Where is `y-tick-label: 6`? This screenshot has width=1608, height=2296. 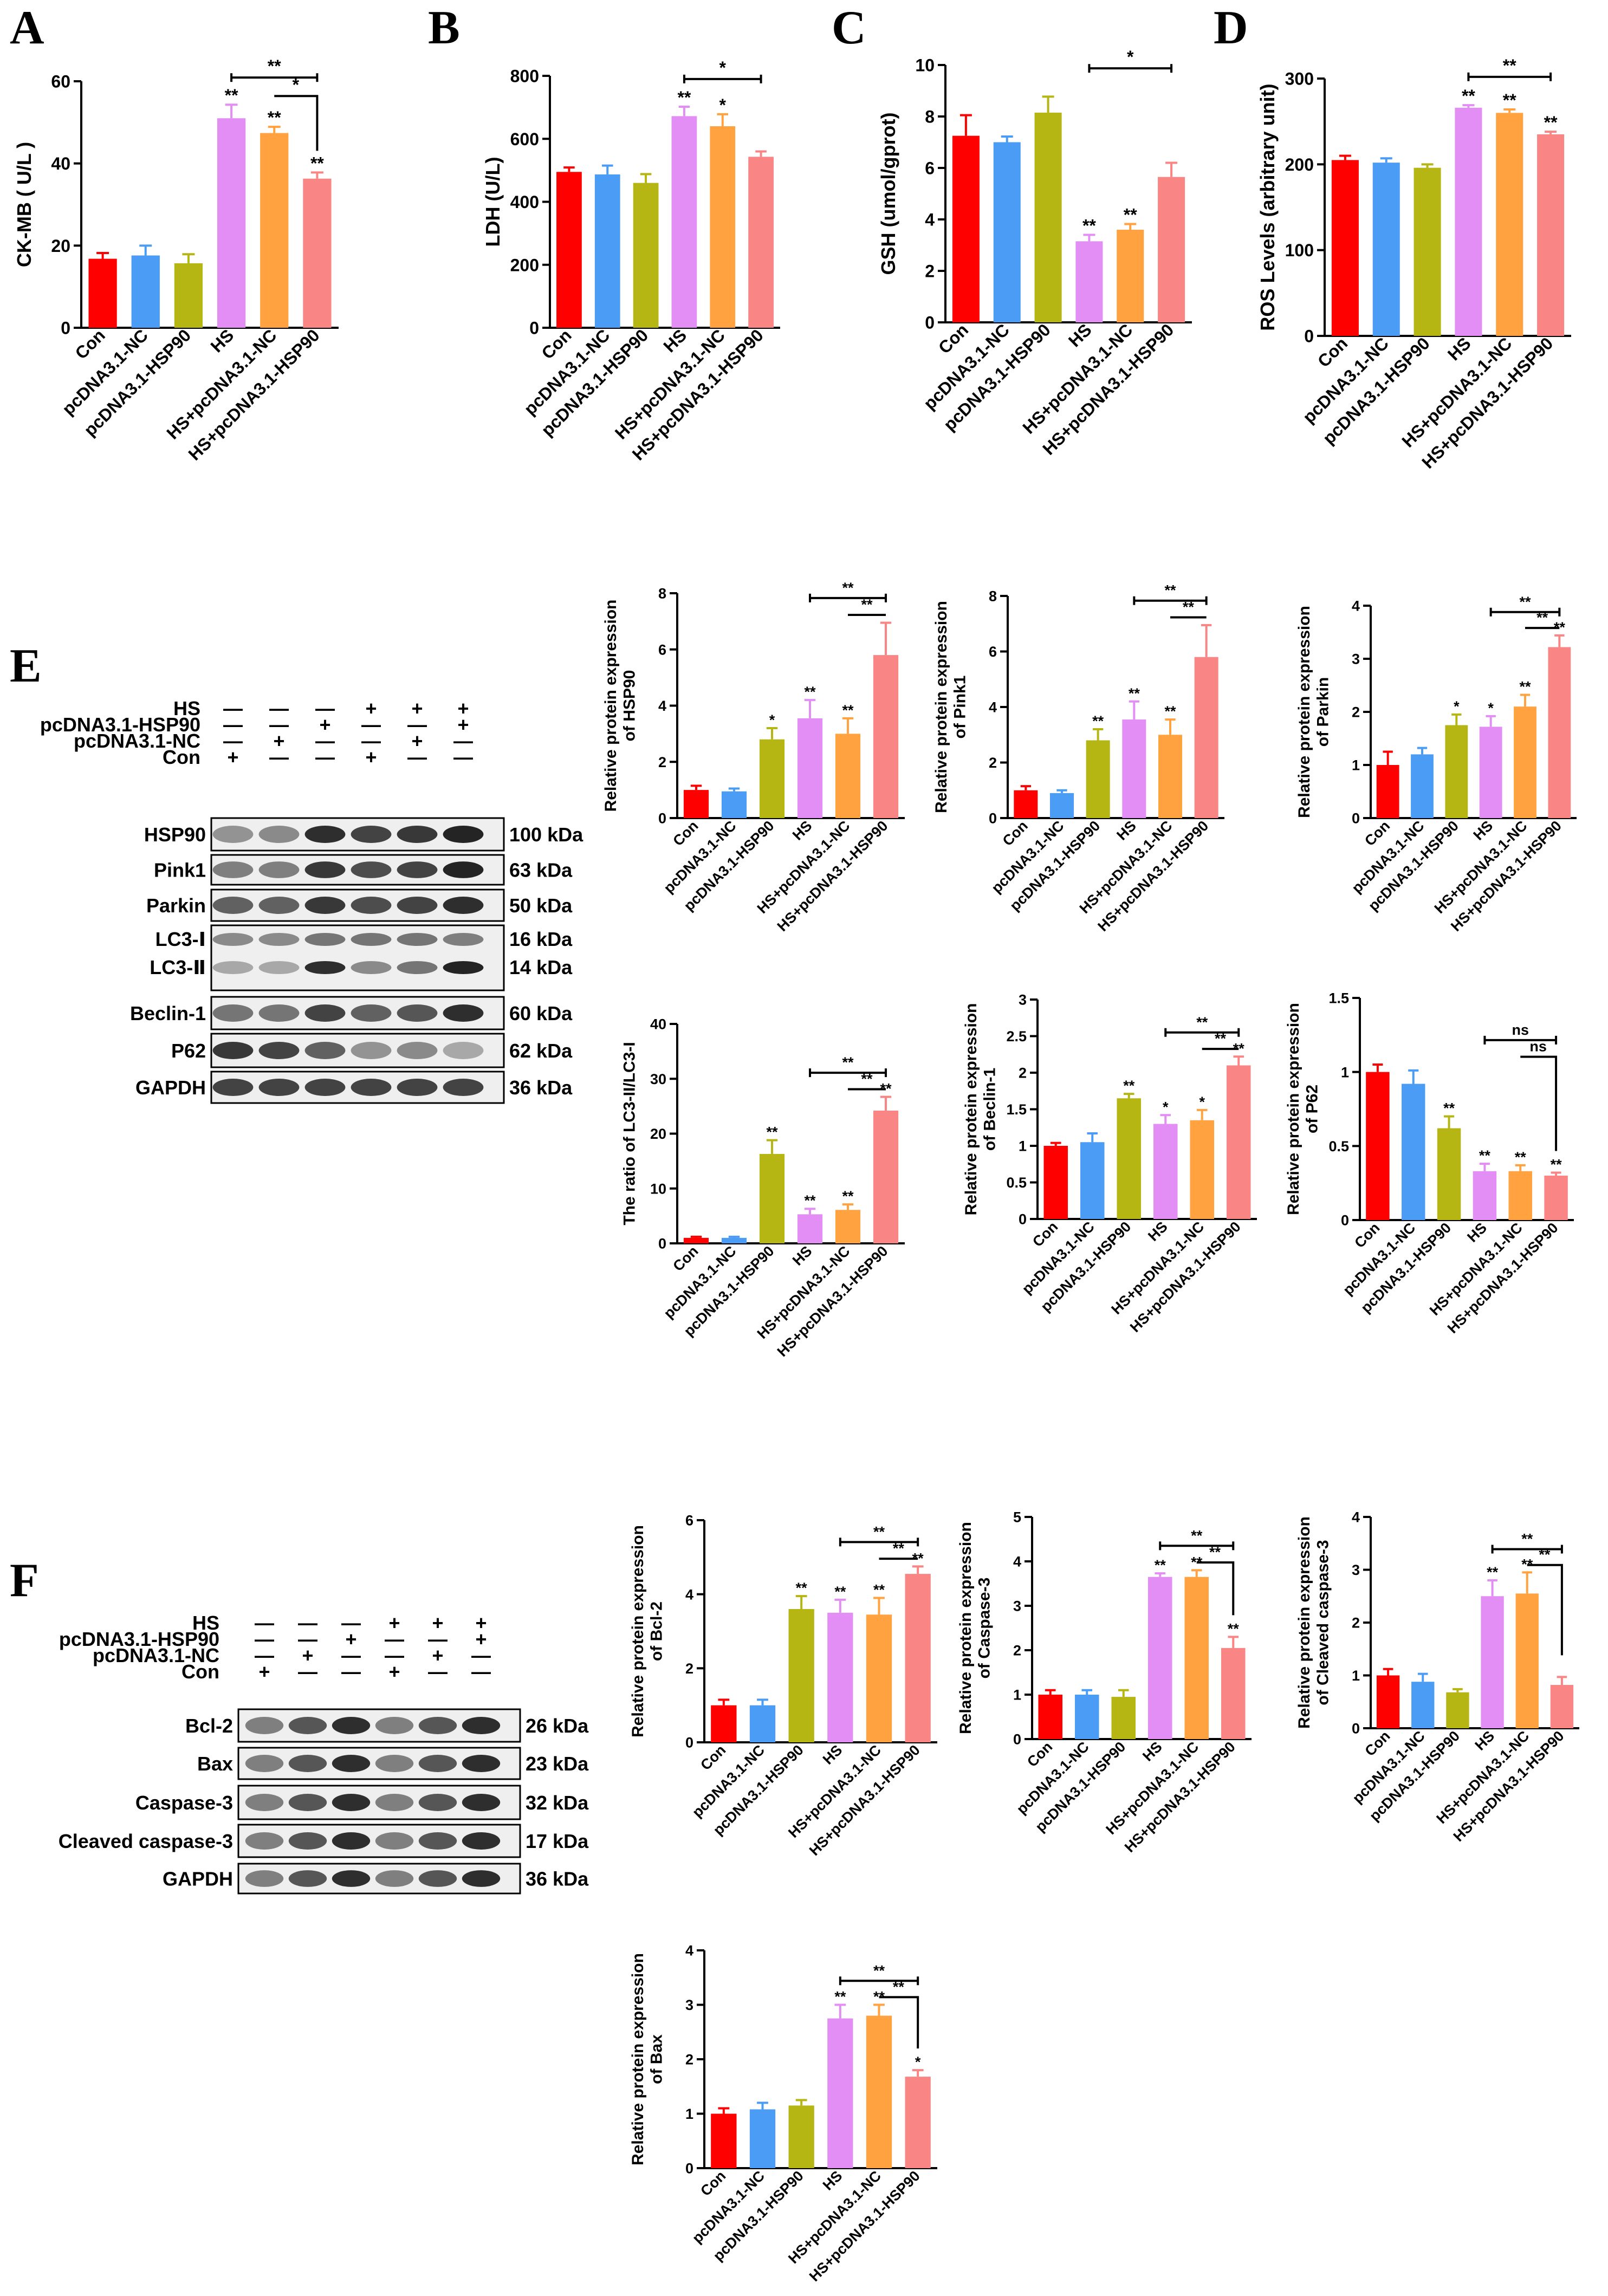
y-tick-label: 6 is located at coordinates (930, 168).